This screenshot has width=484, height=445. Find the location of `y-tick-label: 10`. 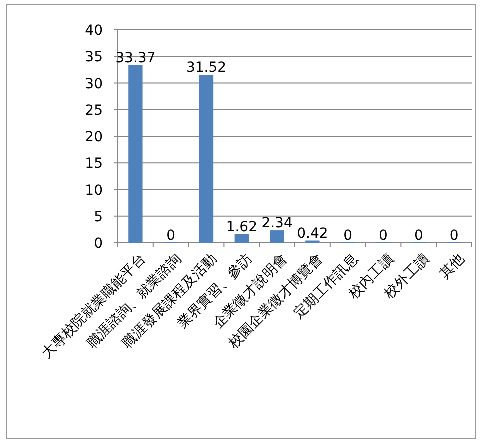

y-tick-label: 10 is located at coordinates (94, 190).